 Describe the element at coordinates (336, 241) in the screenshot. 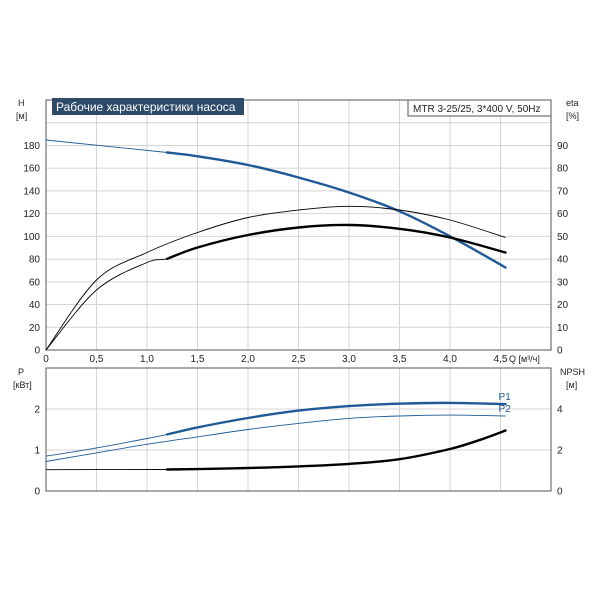

I see `efficiency-curve-operating-line` at that location.